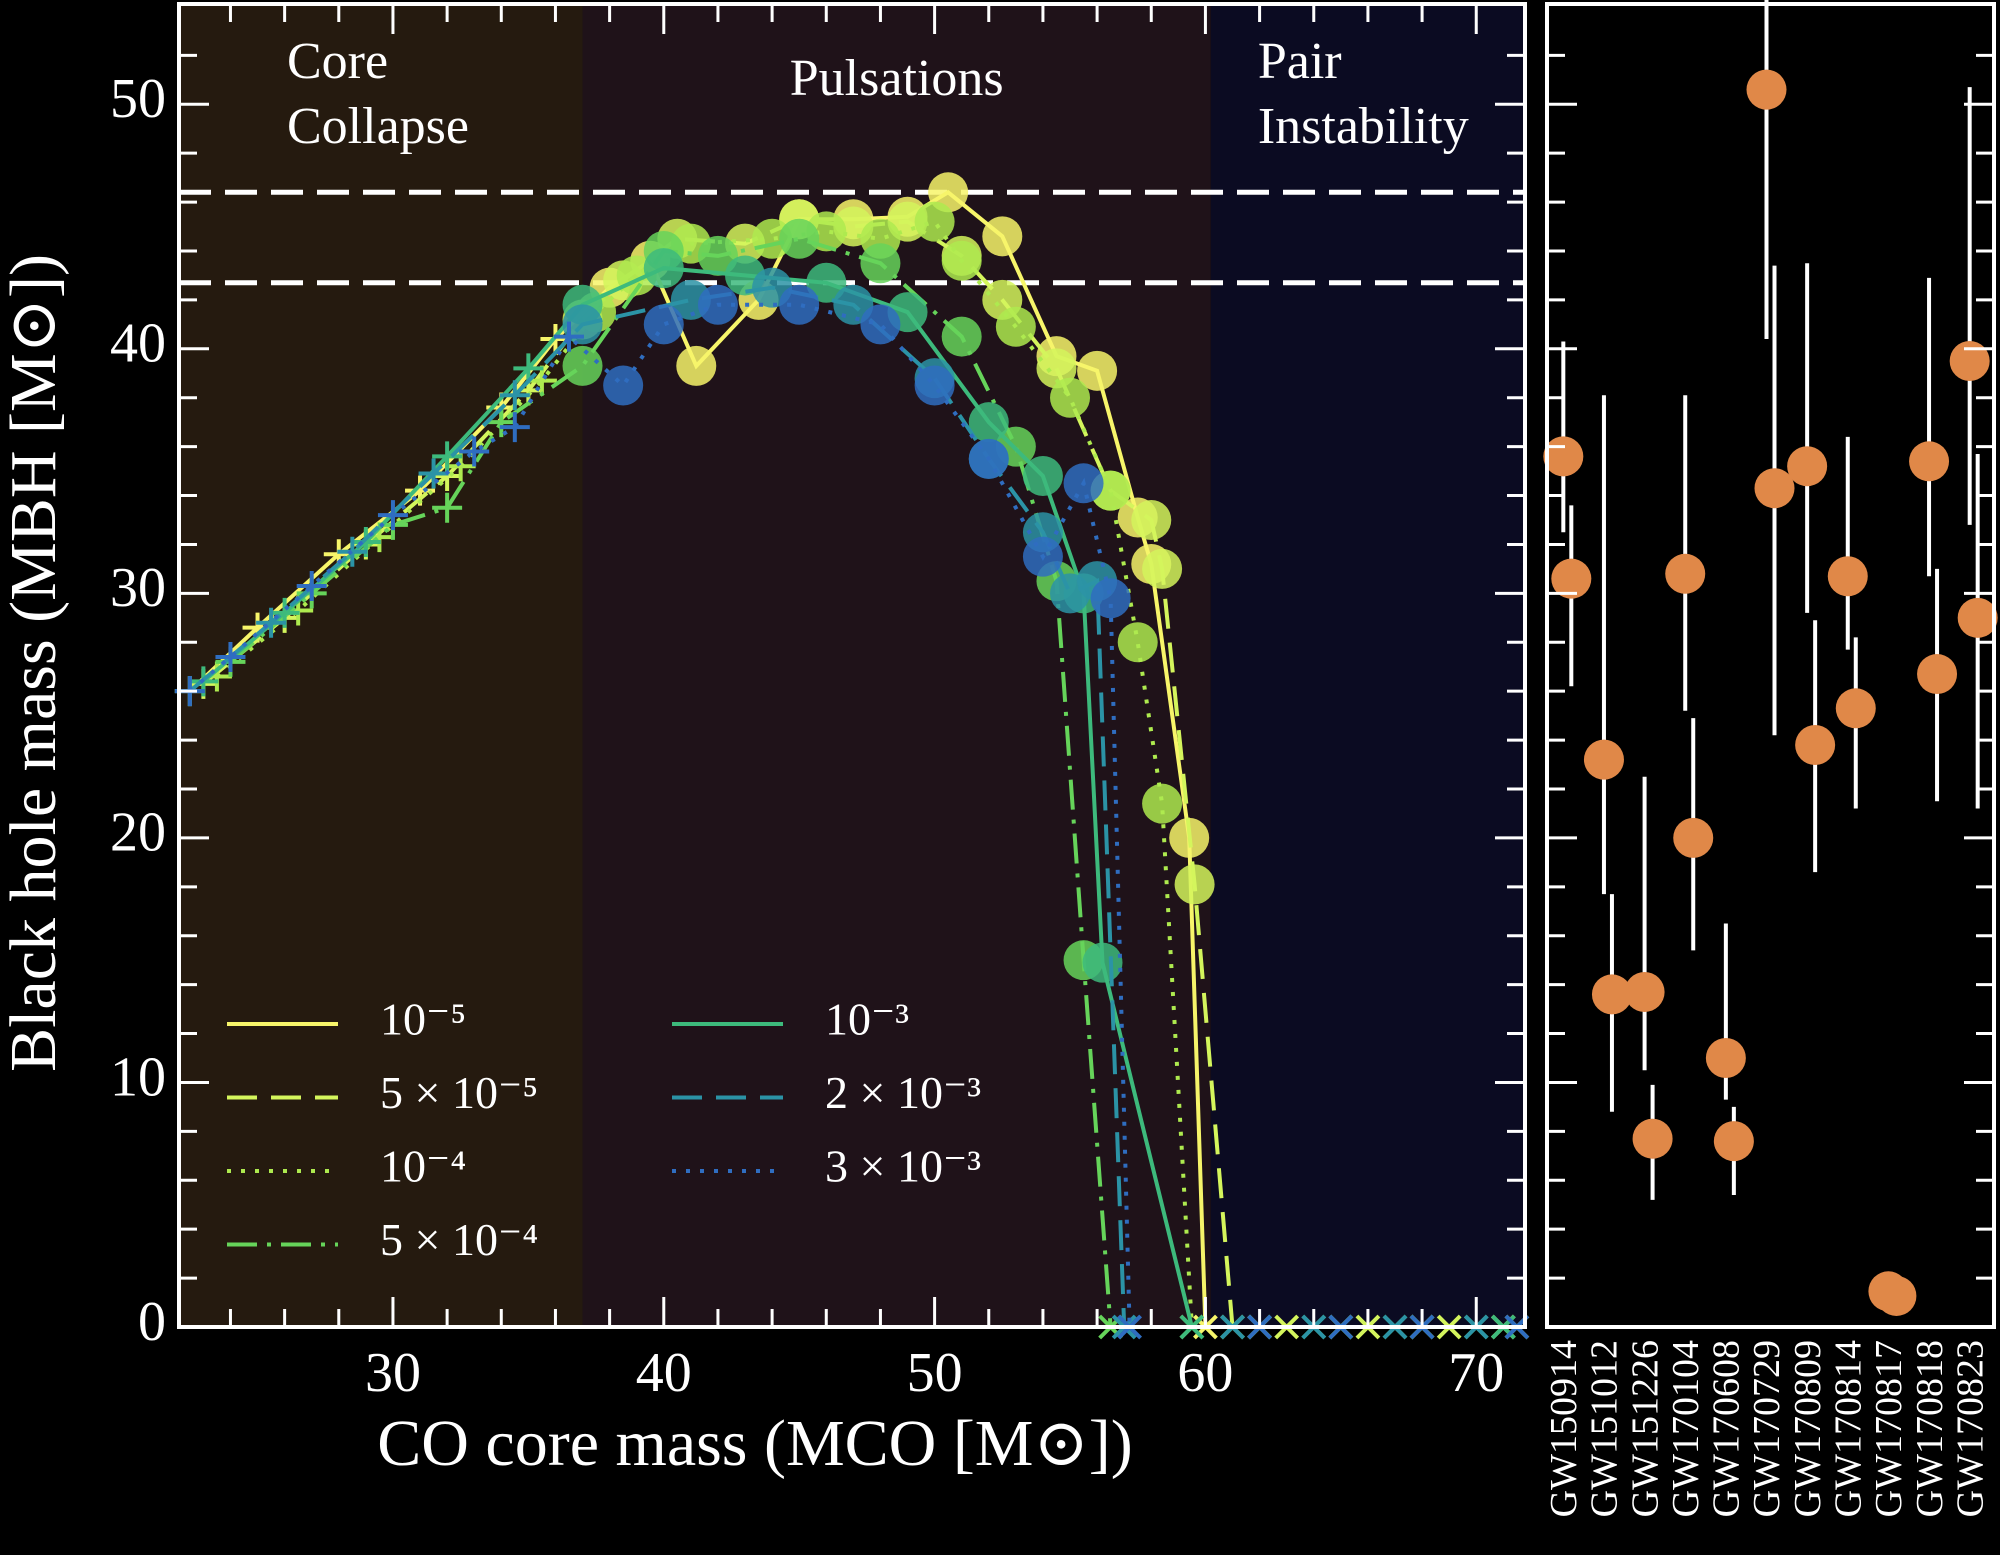 The image size is (2000, 1555). Describe the element at coordinates (897, 78) in the screenshot. I see `region-label: Pulsations` at that location.